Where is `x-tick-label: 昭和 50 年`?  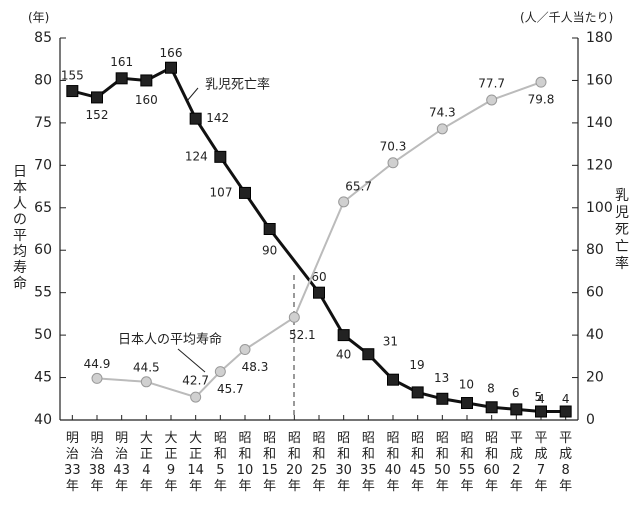
x-tick-label: 昭和 50 年 is located at coordinates (442, 462).